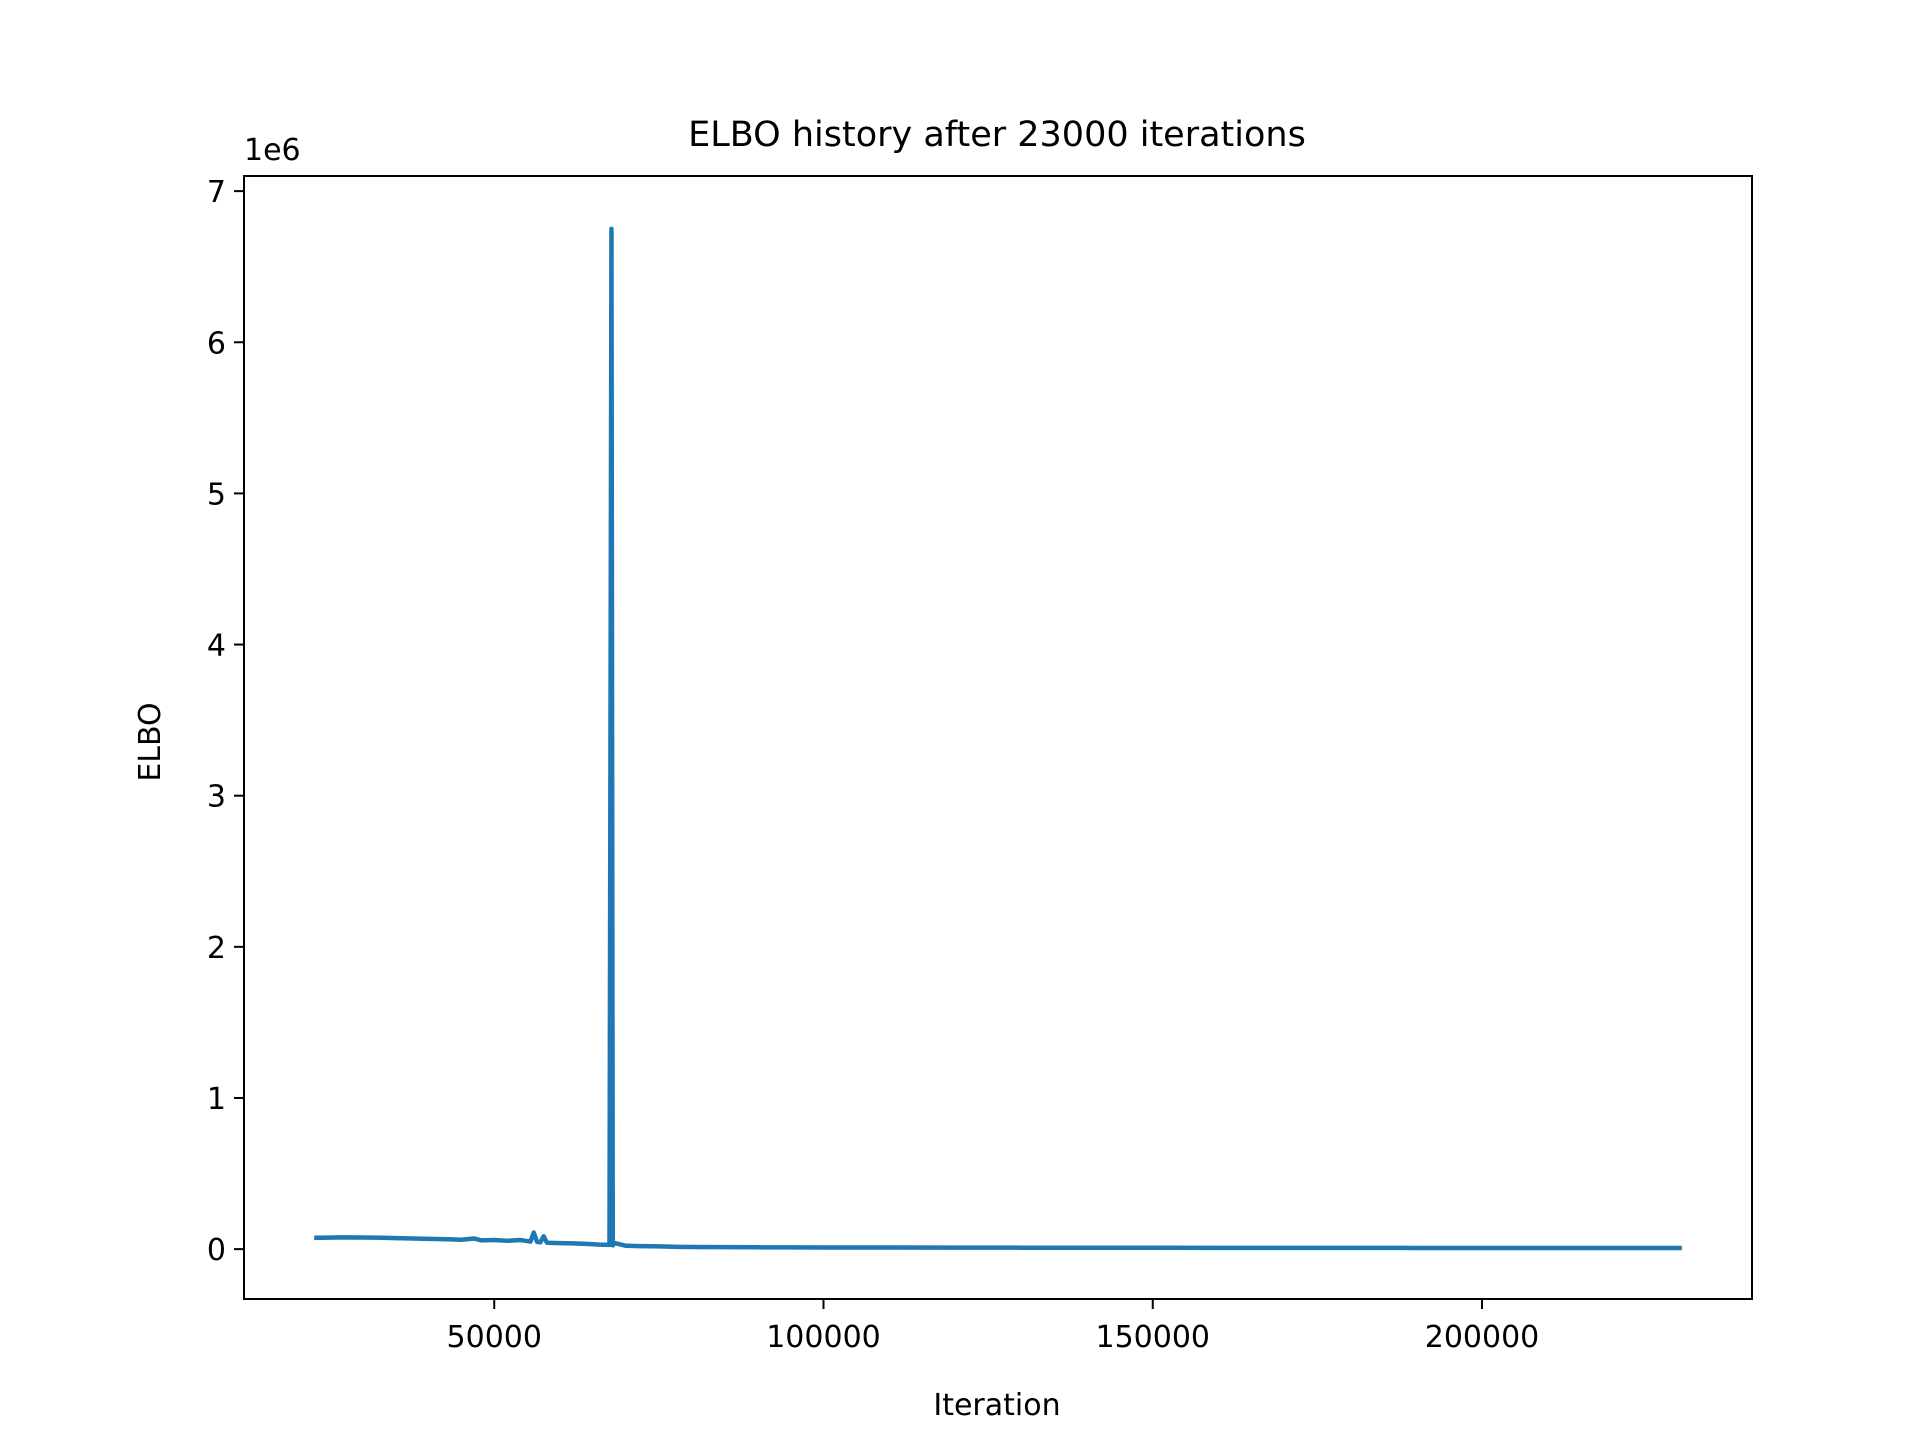 The height and width of the screenshot is (1444, 1920). Describe the element at coordinates (494, 1337) in the screenshot. I see `x-tick-label: 50000` at that location.